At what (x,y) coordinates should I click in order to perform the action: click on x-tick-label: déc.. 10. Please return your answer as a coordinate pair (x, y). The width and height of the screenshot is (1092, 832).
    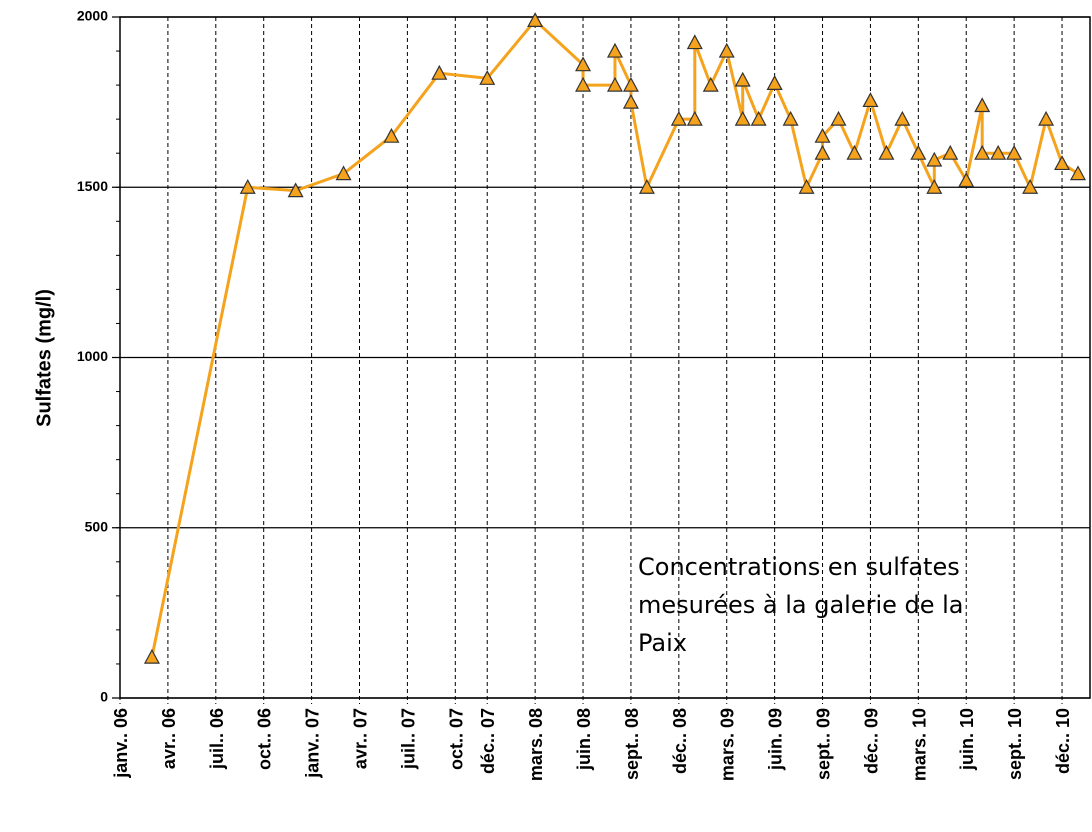
    Looking at the image, I should click on (1063, 741).